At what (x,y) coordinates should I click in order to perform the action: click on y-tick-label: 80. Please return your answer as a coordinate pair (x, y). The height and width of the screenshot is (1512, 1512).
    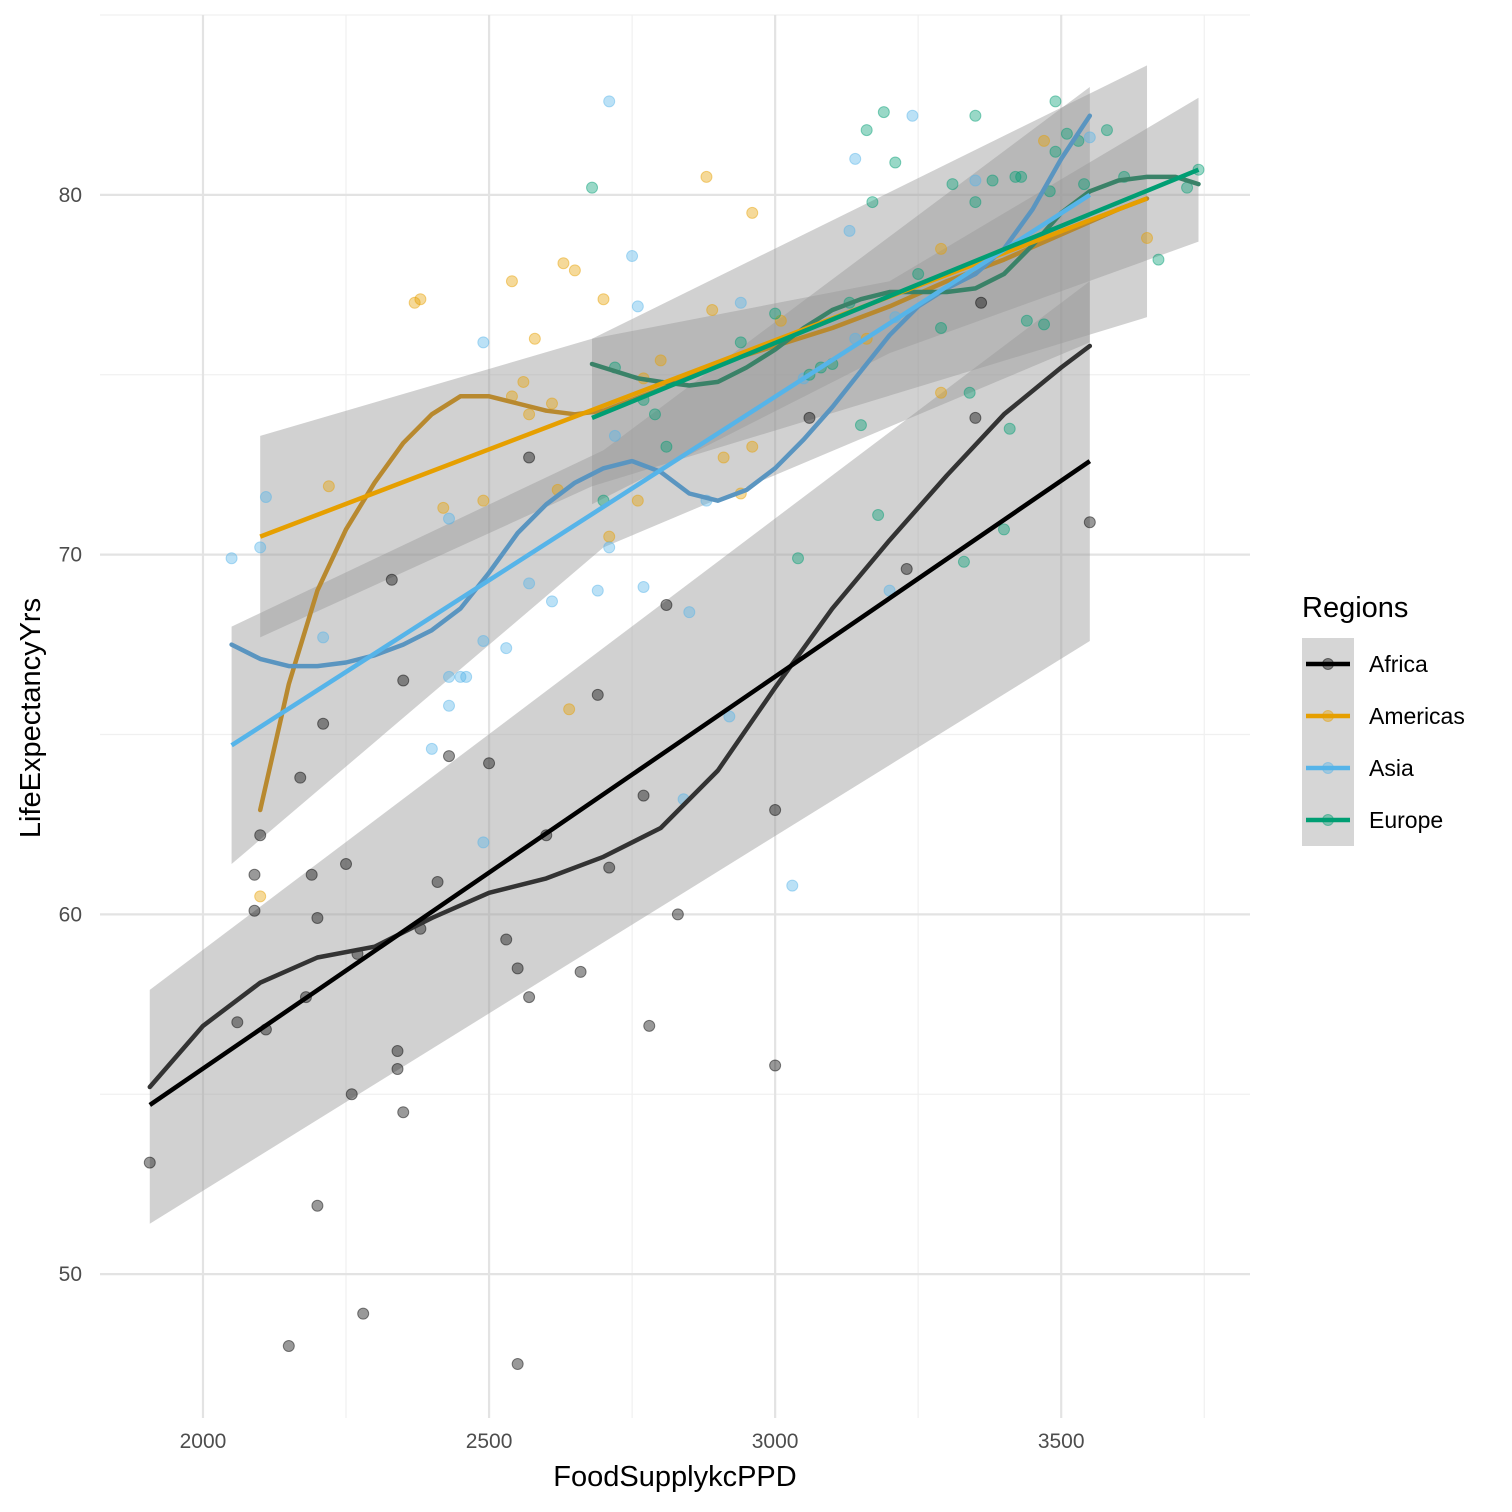
    Looking at the image, I should click on (70, 195).